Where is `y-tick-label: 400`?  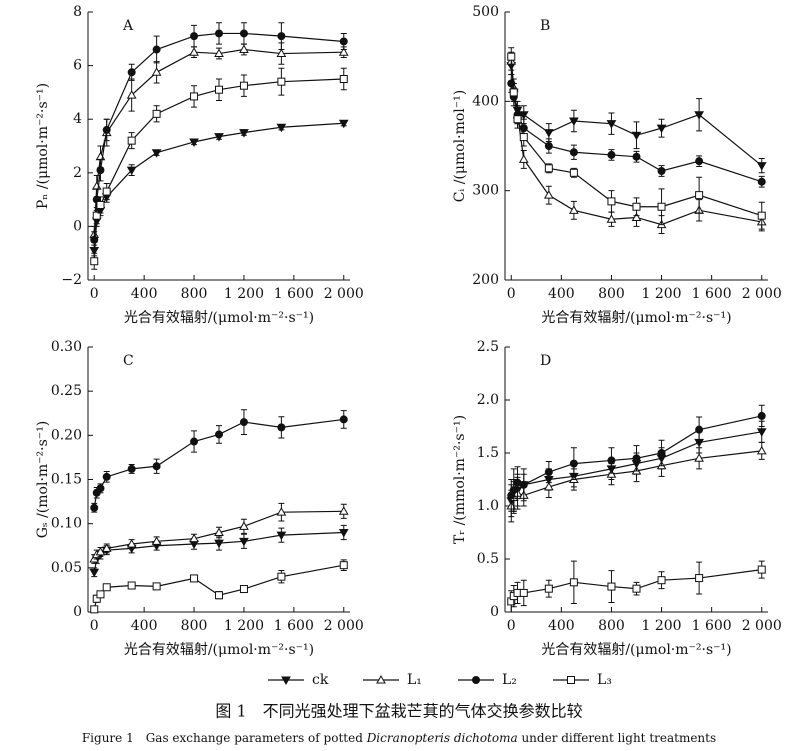 y-tick-label: 400 is located at coordinates (485, 101).